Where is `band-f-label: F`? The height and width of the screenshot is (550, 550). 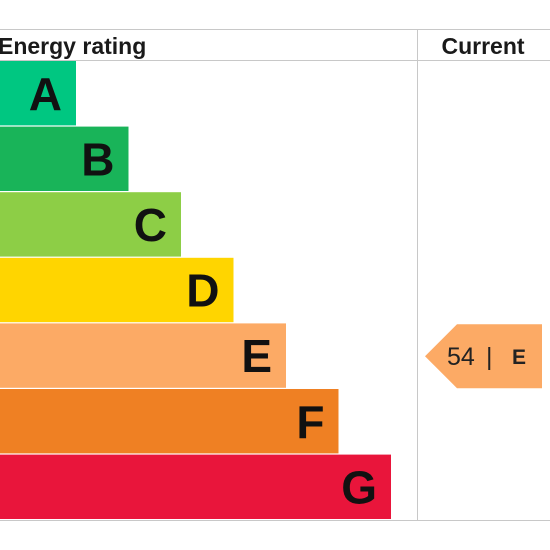
band-f-label: F is located at coordinates (310, 422).